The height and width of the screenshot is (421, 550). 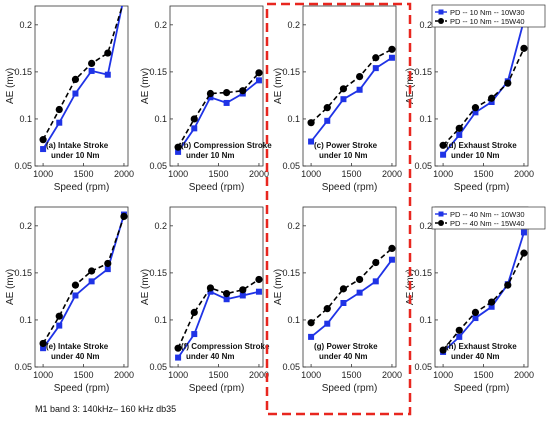 What do you see at coordinates (481, 145) in the screenshot?
I see `panel-annotation: (d) Exhaust Stroke` at bounding box center [481, 145].